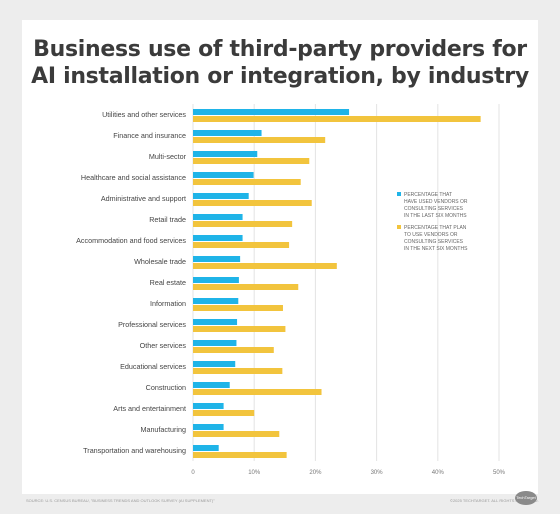 The width and height of the screenshot is (560, 514). Describe the element at coordinates (168, 303) in the screenshot. I see `category-label: Information` at that location.